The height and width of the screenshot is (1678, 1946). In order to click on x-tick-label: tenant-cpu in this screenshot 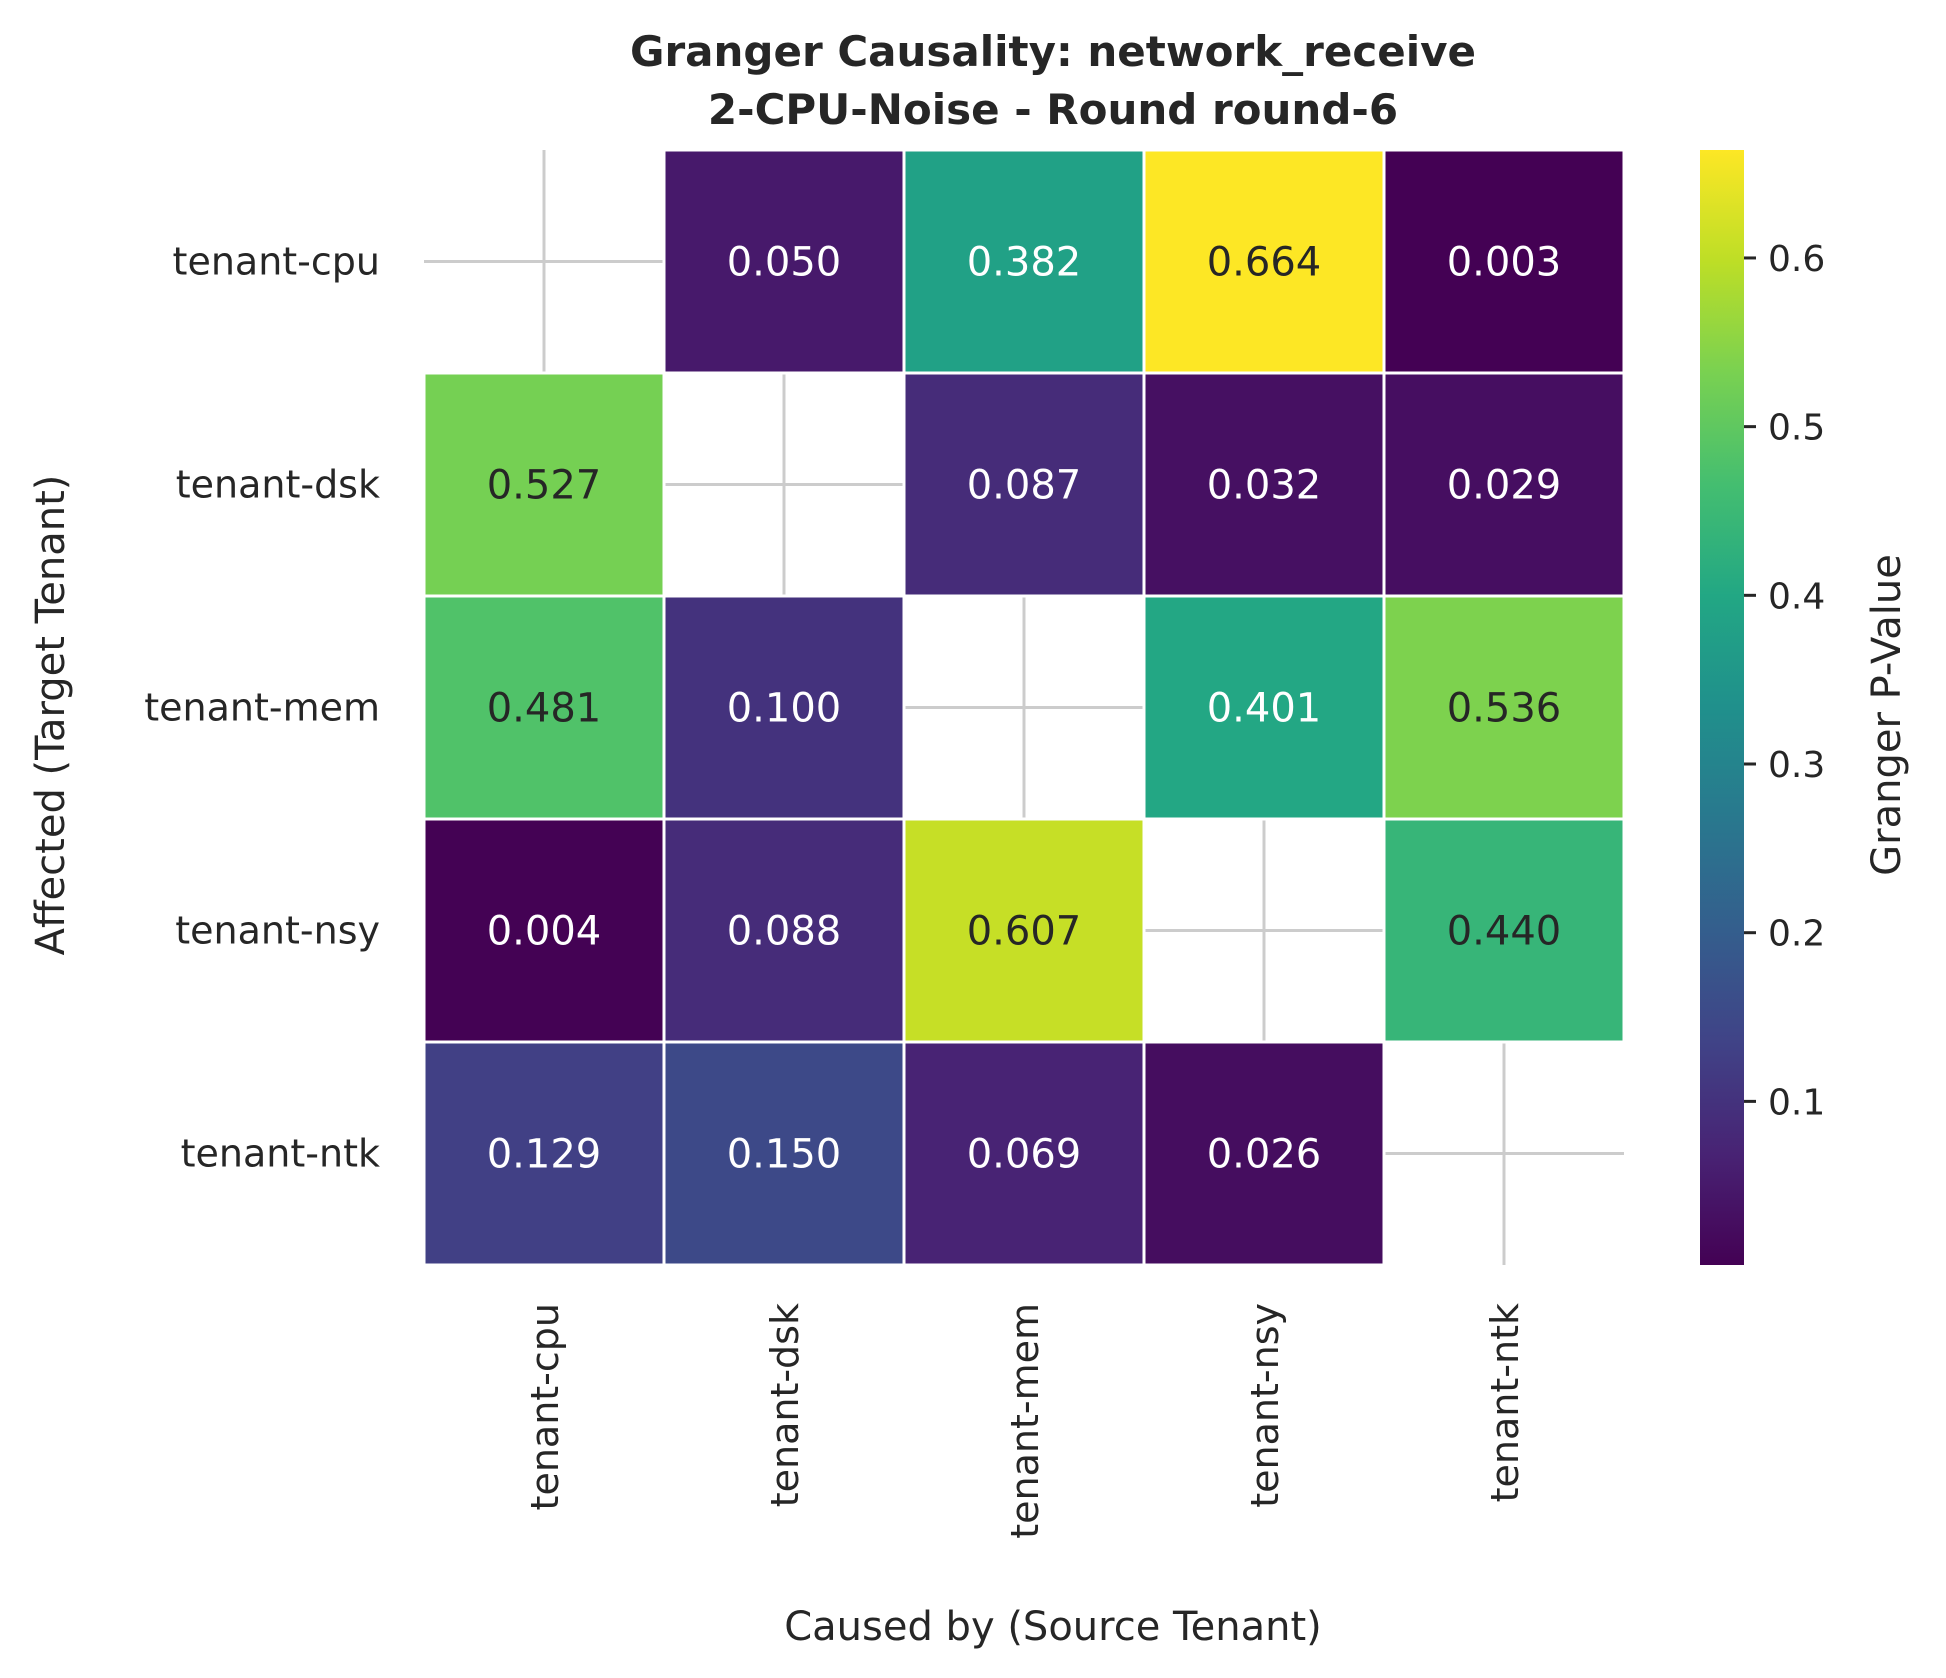, I will do `click(545, 1406)`.